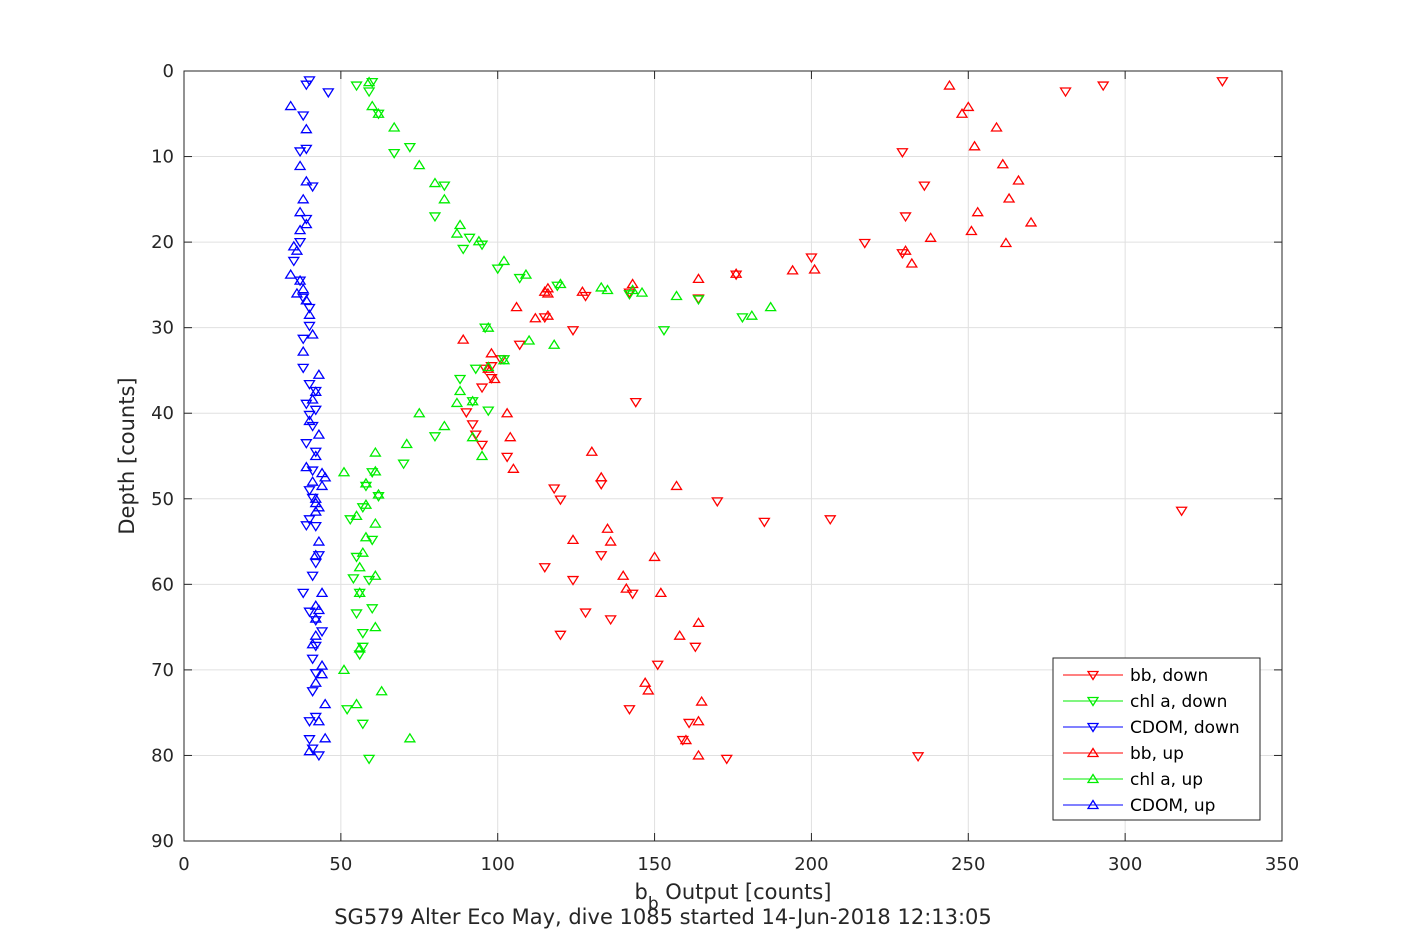 Image resolution: width=1417 pixels, height=945 pixels. What do you see at coordinates (1093, 804) in the screenshot?
I see `legend-marker` at bounding box center [1093, 804].